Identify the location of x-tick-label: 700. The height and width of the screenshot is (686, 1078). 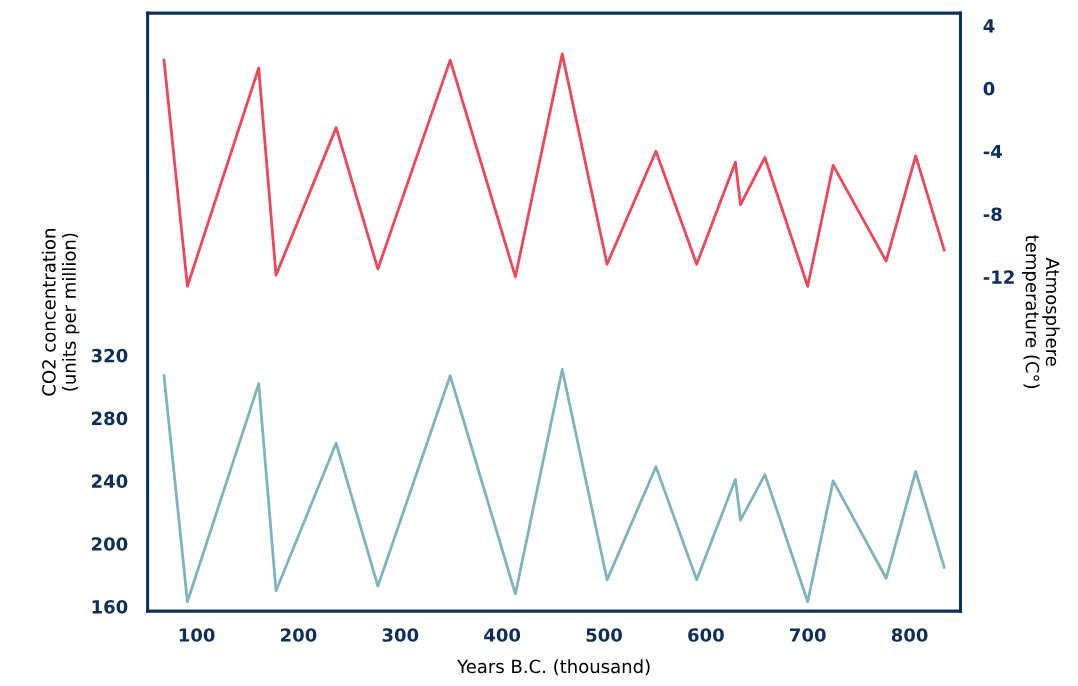
(808, 635).